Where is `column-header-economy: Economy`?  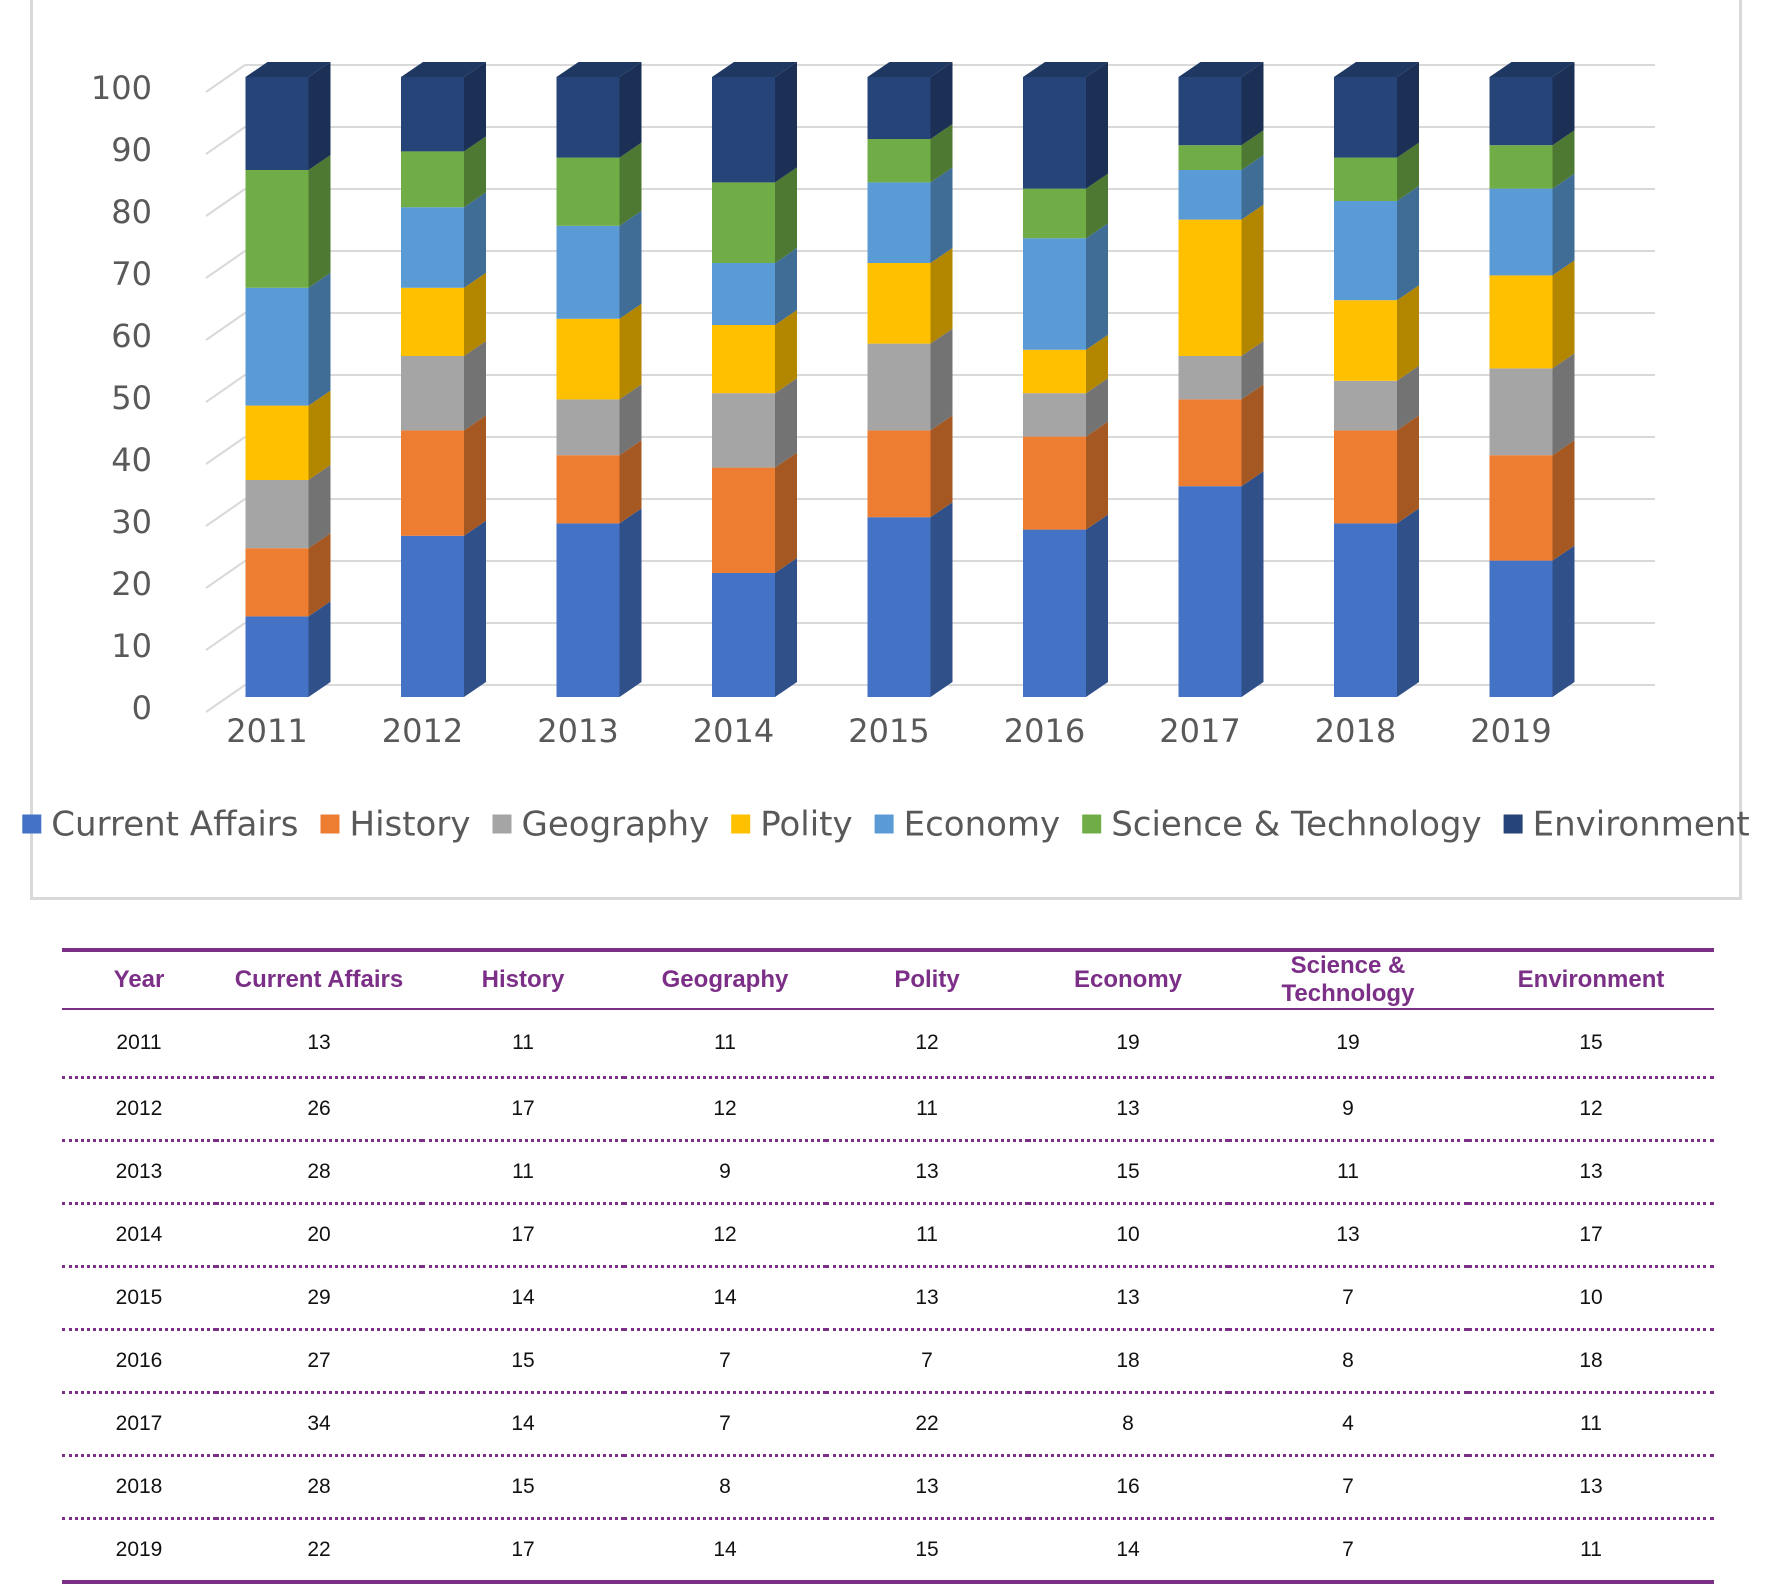
column-header-economy: Economy is located at coordinates (1128, 979).